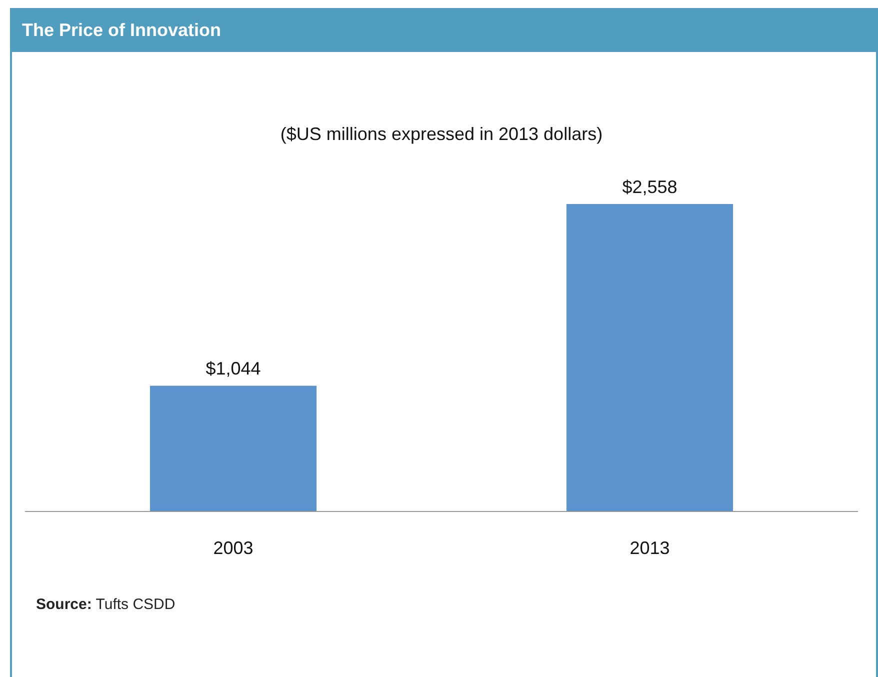  Describe the element at coordinates (441, 134) in the screenshot. I see `chart-subtitle: ($US millions expressed in 2013 dollars)` at that location.